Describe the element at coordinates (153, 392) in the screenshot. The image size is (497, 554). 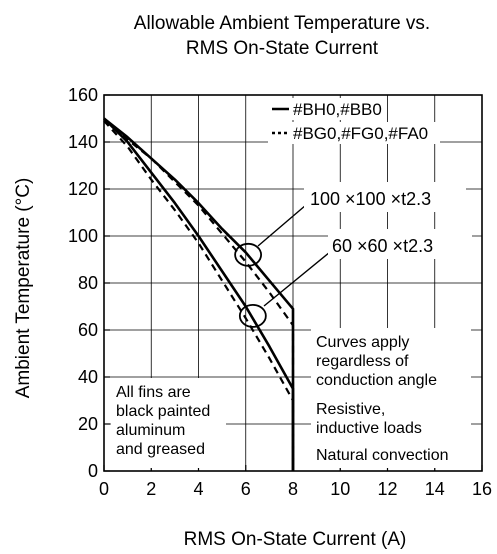
I see `note-left-line: All fins are` at that location.